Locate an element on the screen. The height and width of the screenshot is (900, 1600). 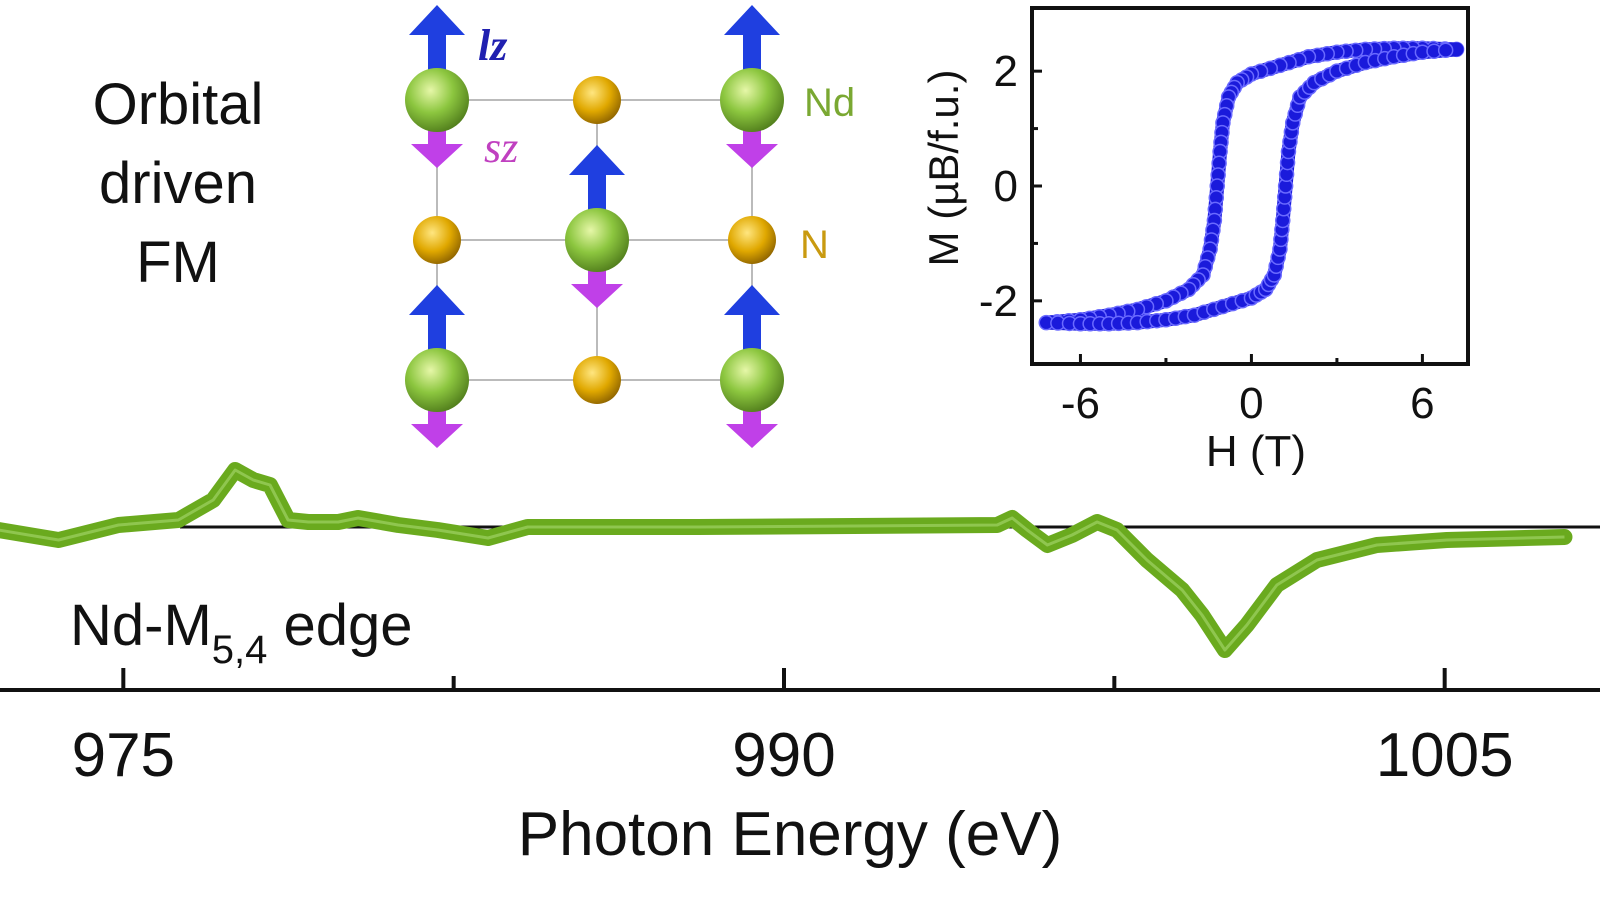
hysteresis-branch-ascending is located at coordinates (1251, 186).